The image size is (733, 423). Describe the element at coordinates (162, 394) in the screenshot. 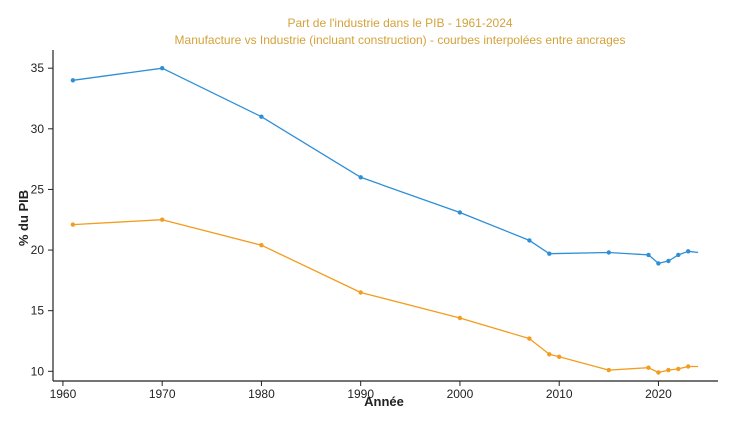

I see `x-tick-label: 1970` at that location.